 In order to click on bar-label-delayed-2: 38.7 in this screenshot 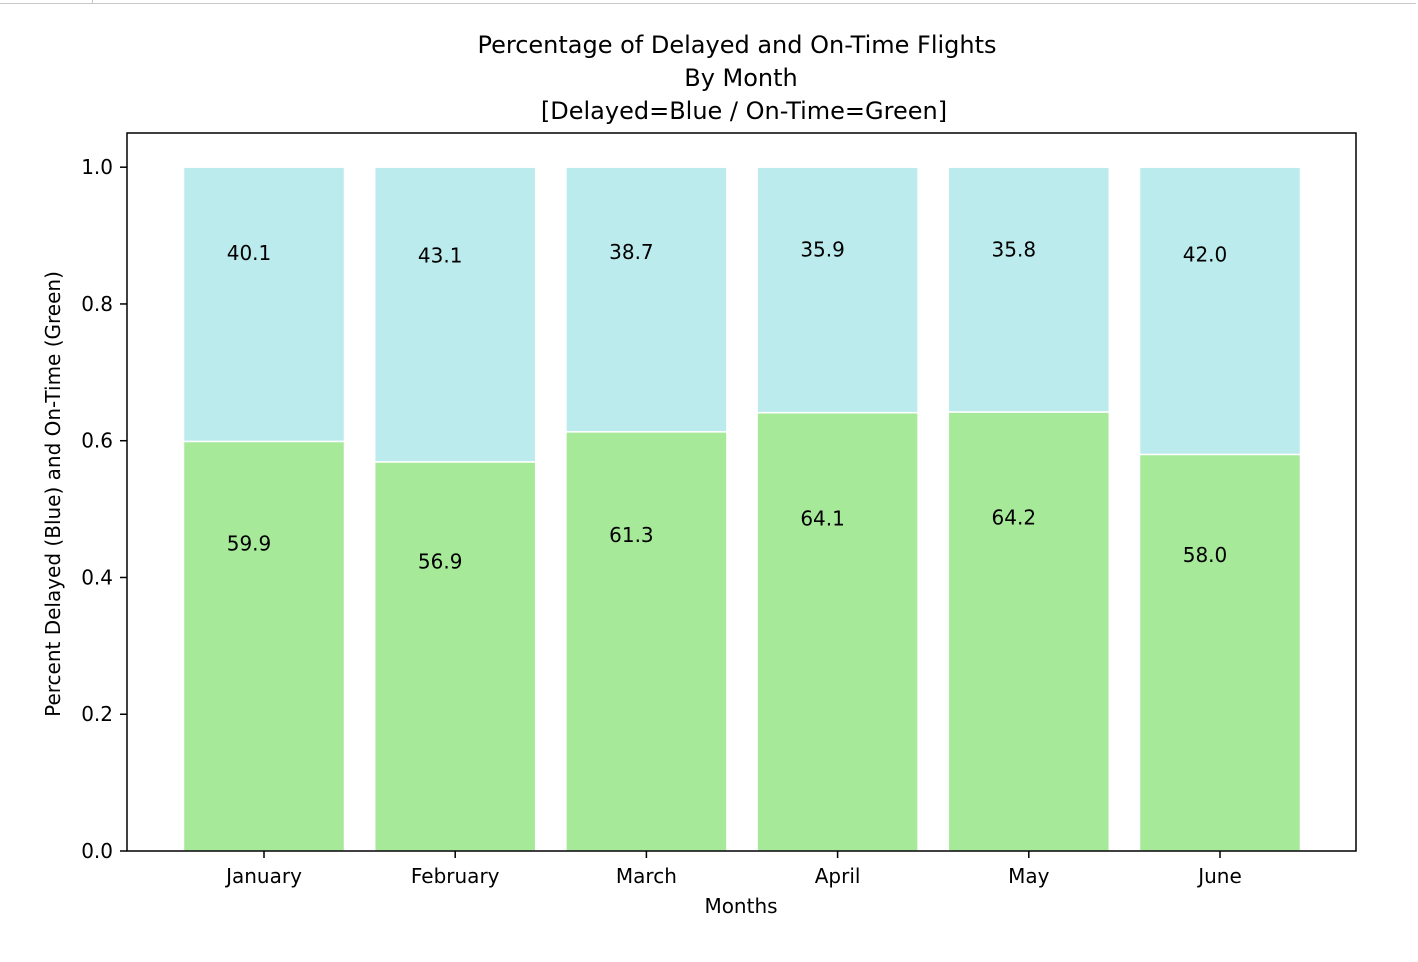, I will do `click(631, 252)`.